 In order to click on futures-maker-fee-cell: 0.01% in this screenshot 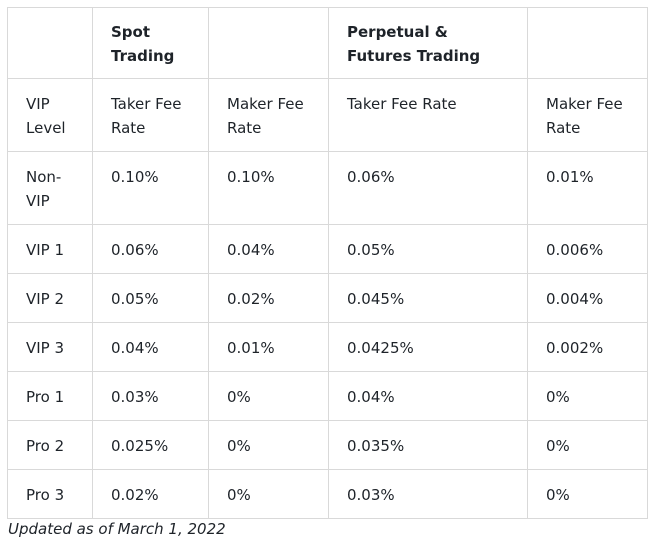, I will do `click(587, 188)`.